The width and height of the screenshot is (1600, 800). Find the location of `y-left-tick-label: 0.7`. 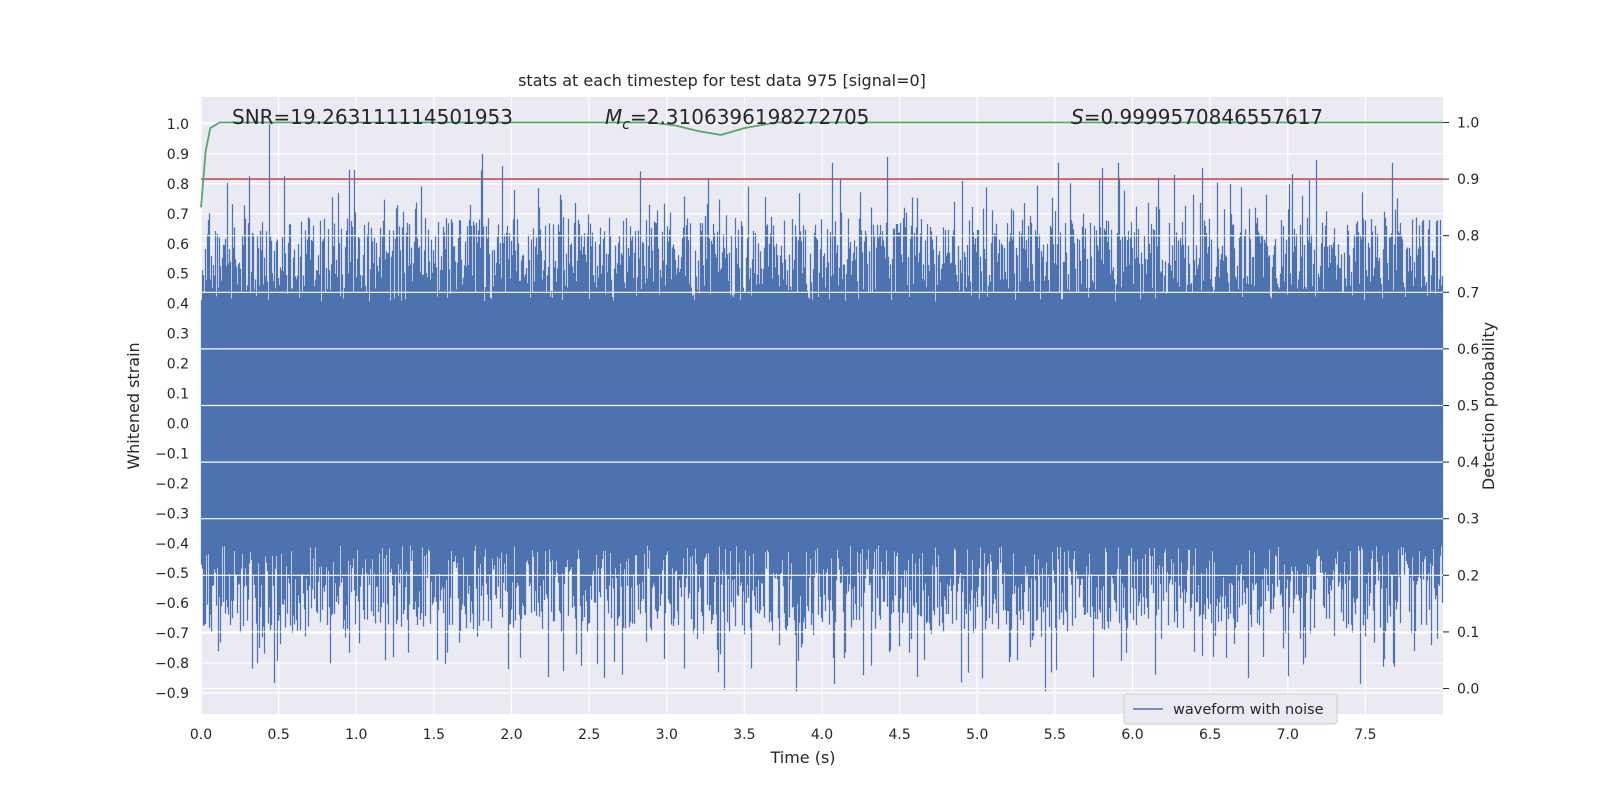

y-left-tick-label: 0.7 is located at coordinates (178, 215).